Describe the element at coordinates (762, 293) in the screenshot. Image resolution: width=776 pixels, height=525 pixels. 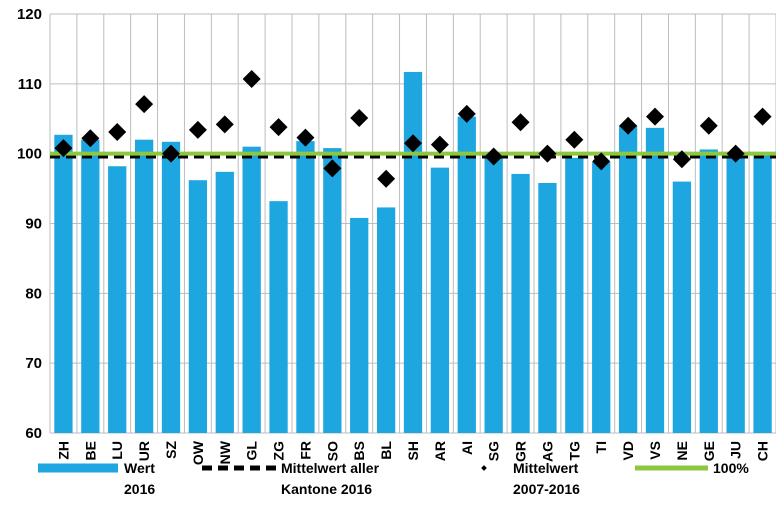
I see `bar-ch` at that location.